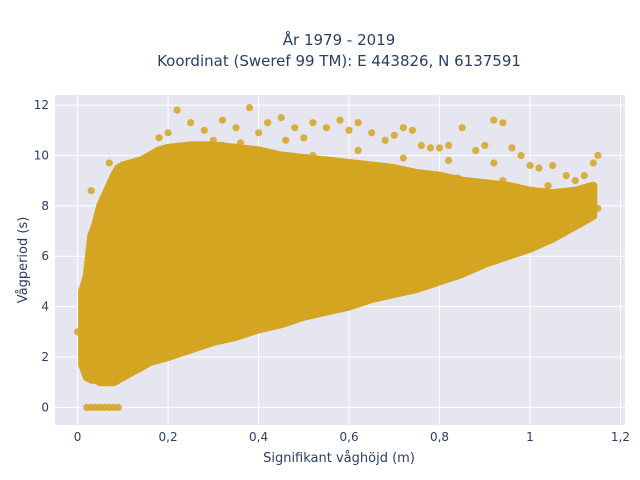 The width and height of the screenshot is (640, 480). Describe the element at coordinates (45, 407) in the screenshot. I see `y-tick-label: 0` at that location.